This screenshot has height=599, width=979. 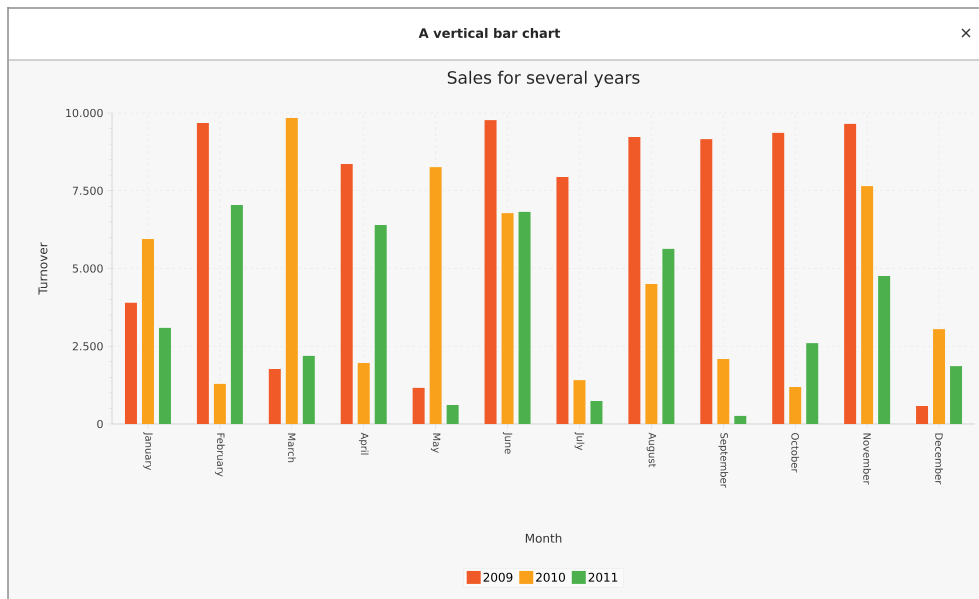 I want to click on y-tick-label: 5.000, so click(x=87, y=268).